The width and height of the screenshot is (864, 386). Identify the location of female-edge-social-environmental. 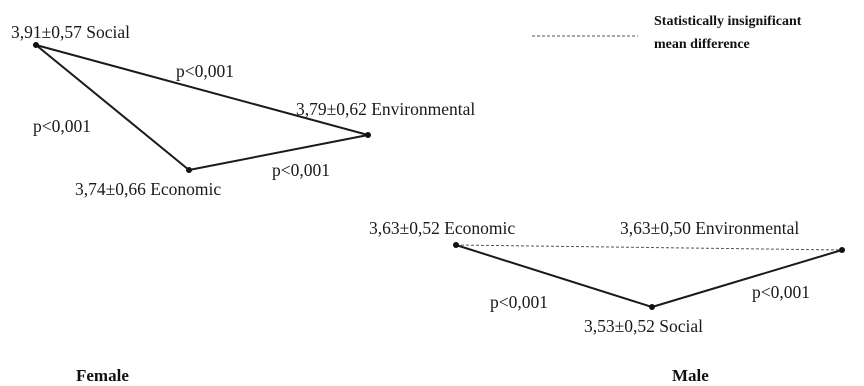
(202, 90).